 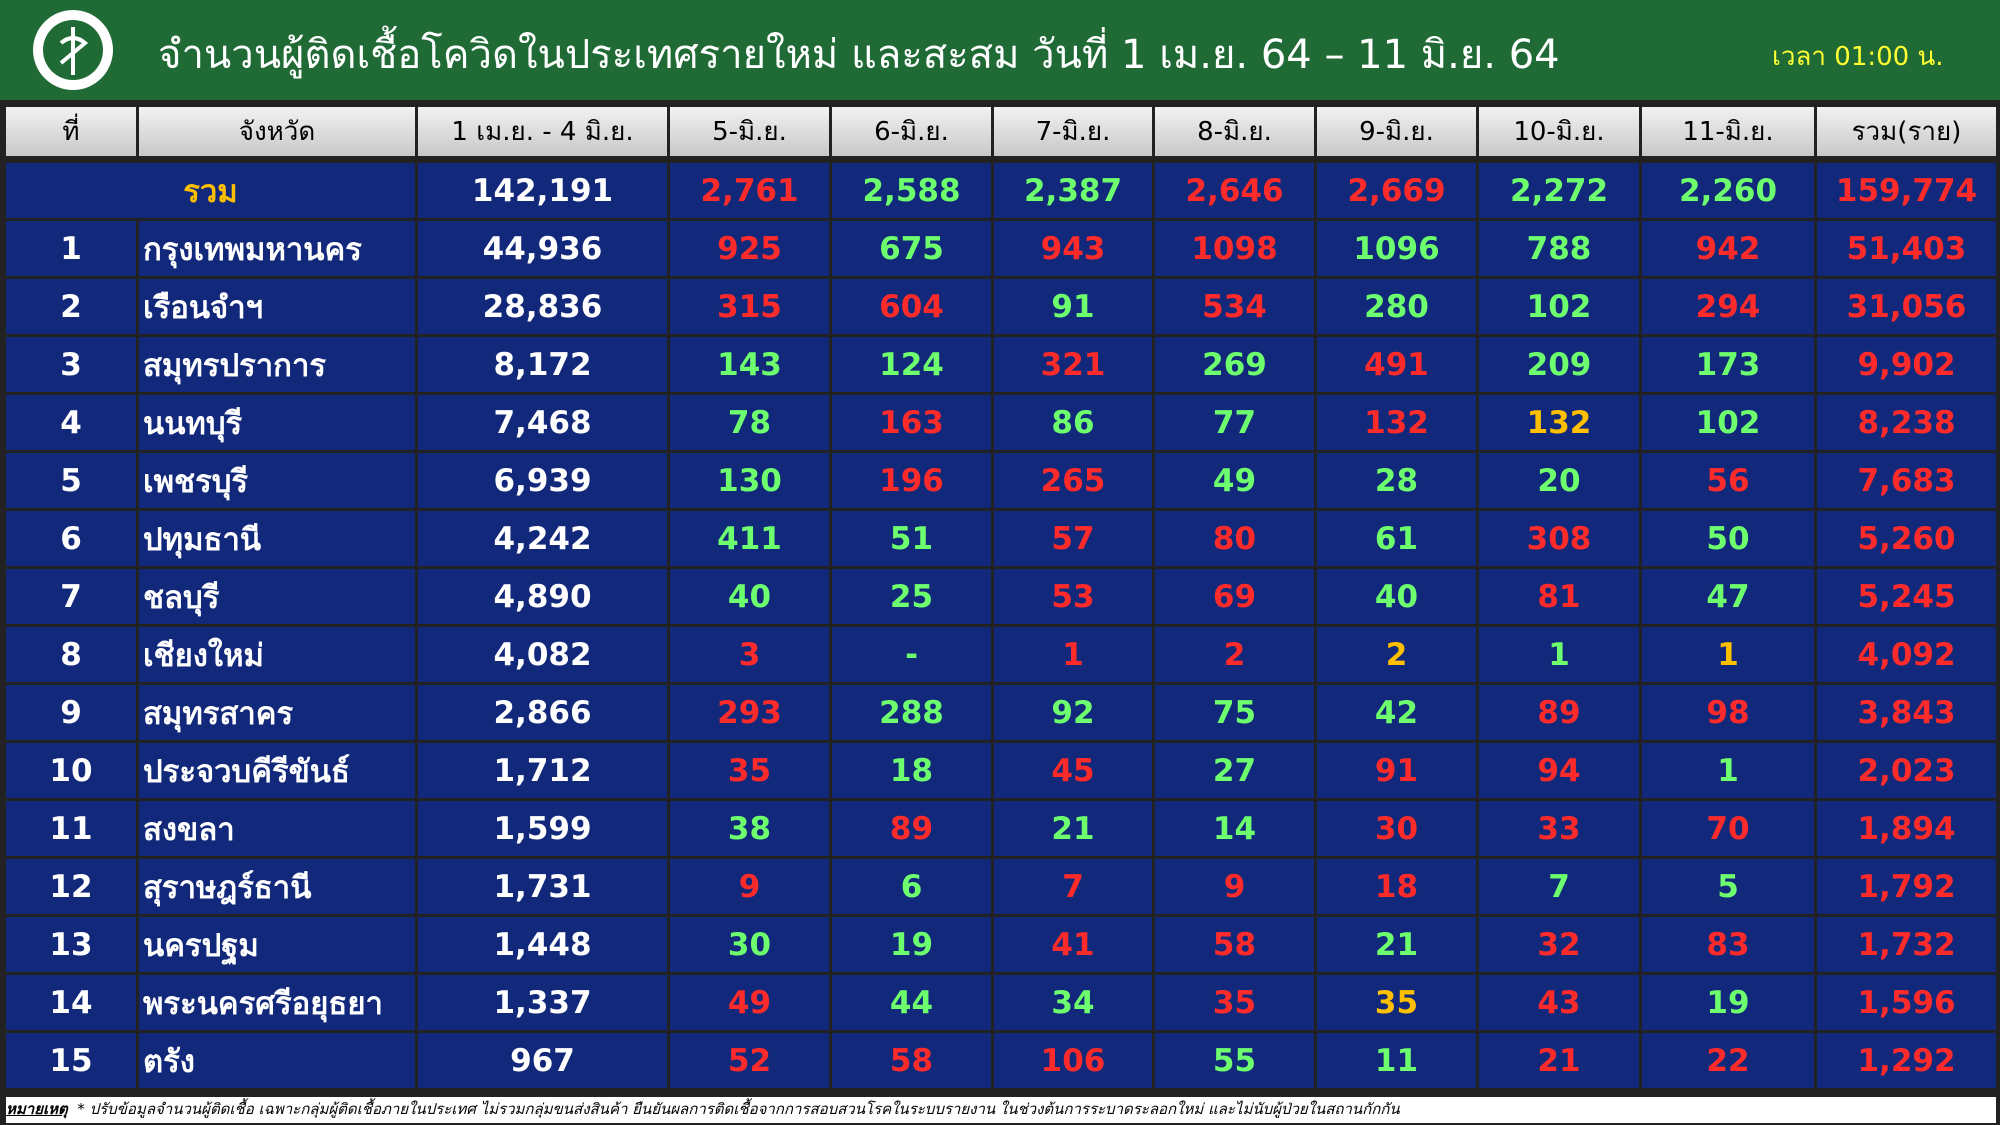 I want to click on data-cell: 294, so click(x=1728, y=306).